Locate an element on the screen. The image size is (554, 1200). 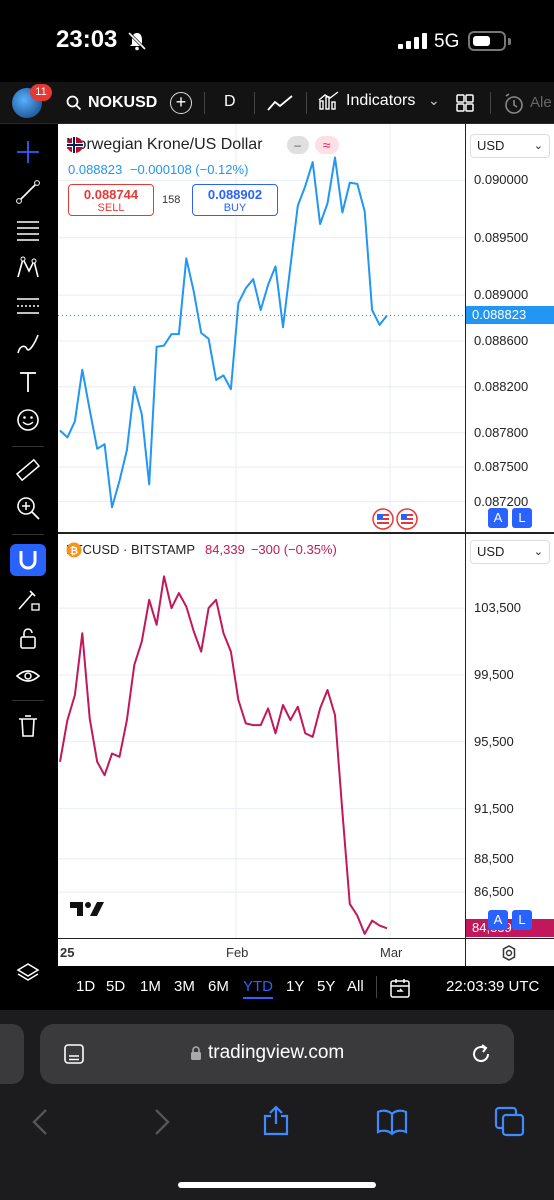
y-tick-label: 99,500 is located at coordinates (494, 674).